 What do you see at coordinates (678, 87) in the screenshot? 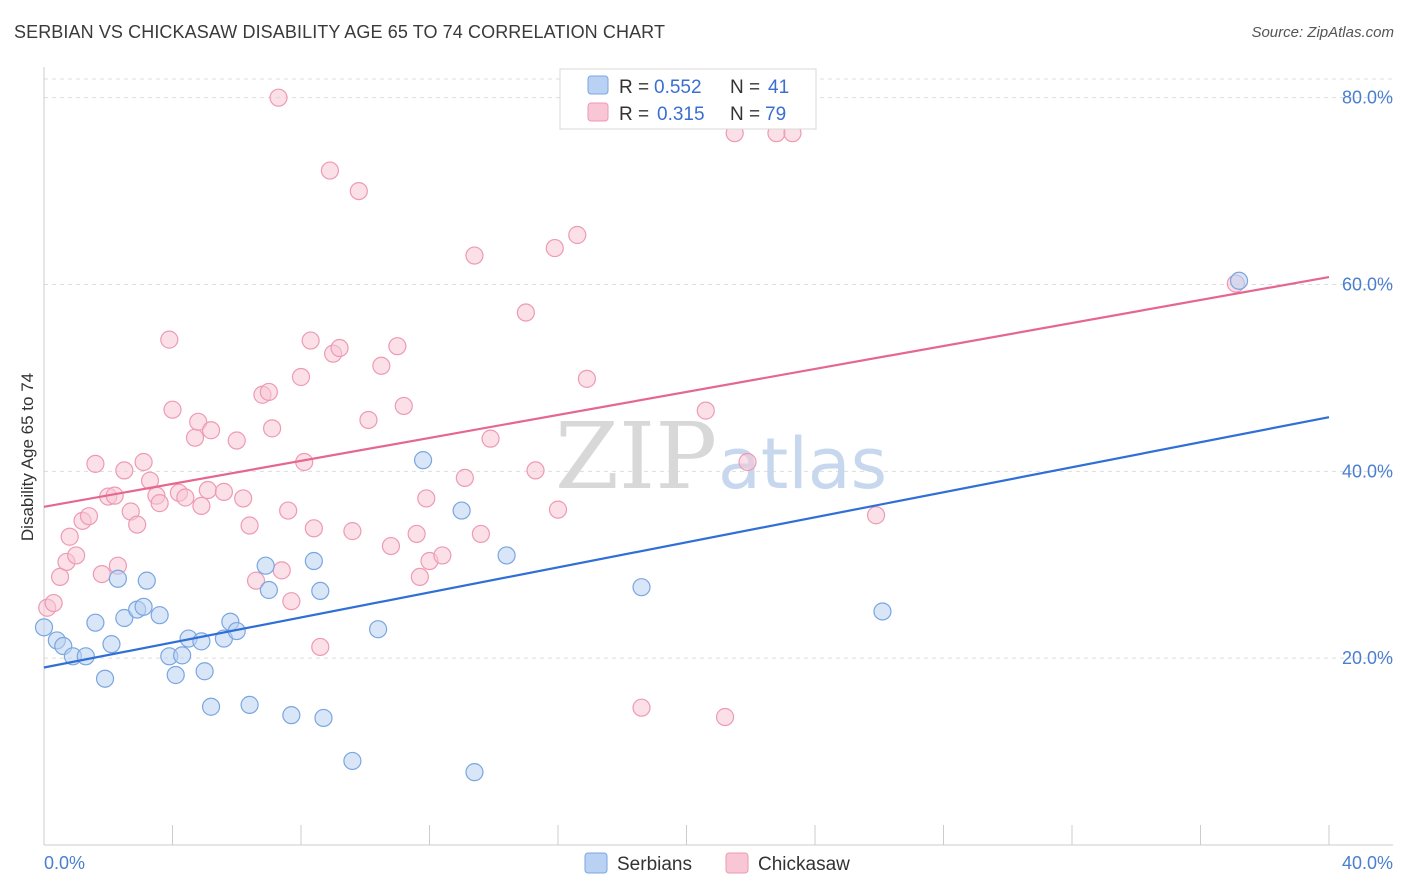
I see `legend-r-value-1: 0.552` at bounding box center [678, 87].